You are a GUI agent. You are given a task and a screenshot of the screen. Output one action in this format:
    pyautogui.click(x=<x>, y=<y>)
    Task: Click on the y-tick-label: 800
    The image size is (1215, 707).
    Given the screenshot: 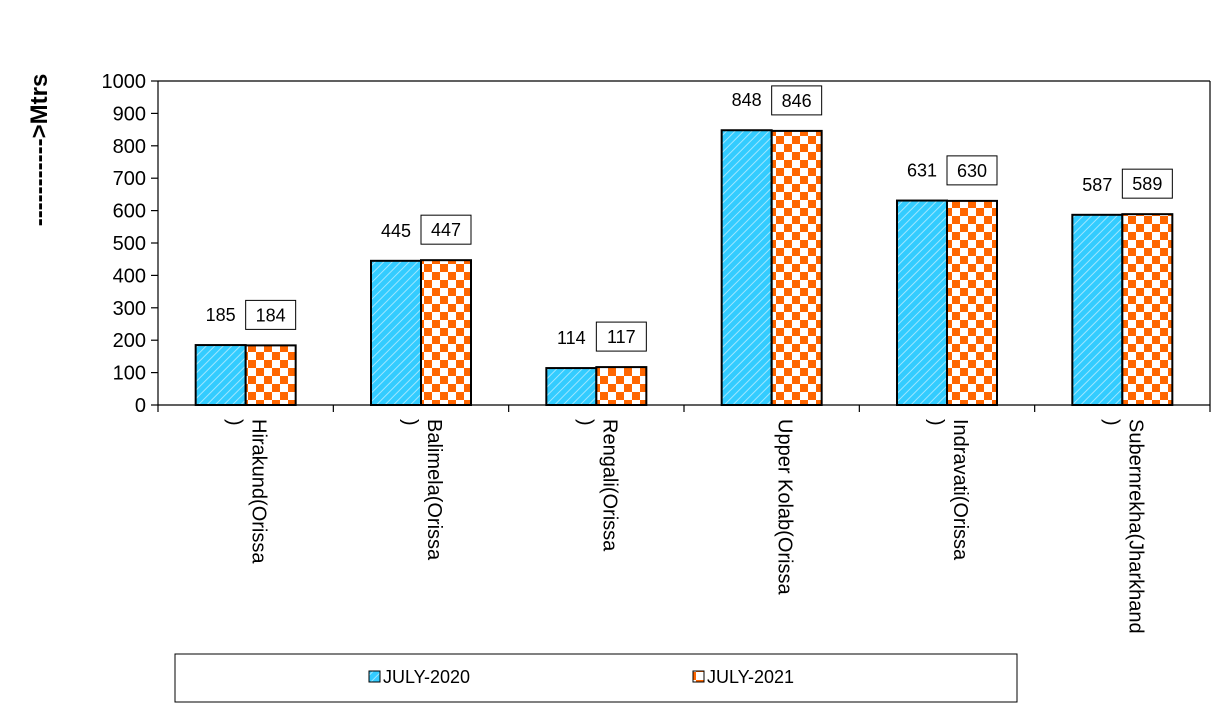 What is the action you would take?
    pyautogui.click(x=129, y=147)
    